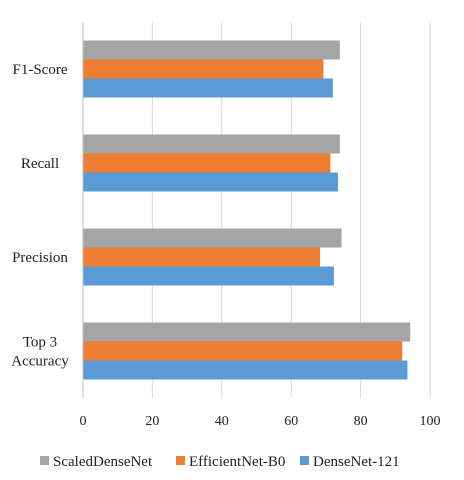  Describe the element at coordinates (243, 351) in the screenshot. I see `bar-efficientnet-b0-top-3-accuracy` at that location.